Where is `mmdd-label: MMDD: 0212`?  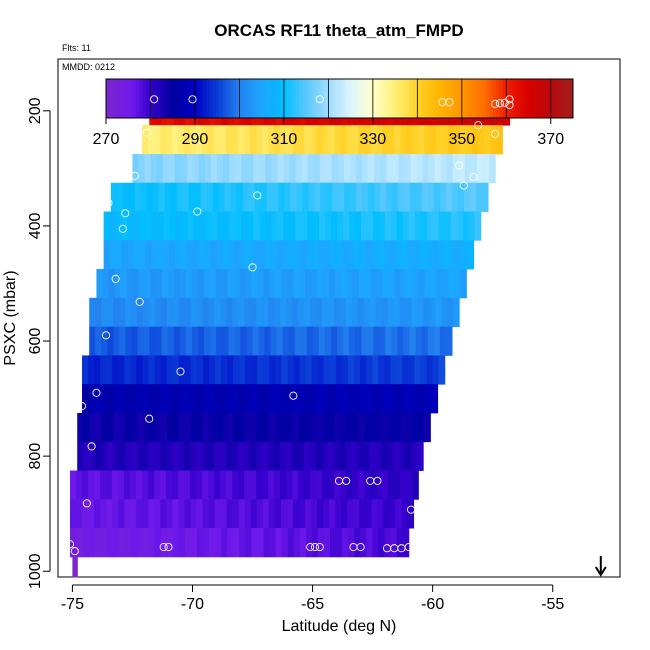 mmdd-label: MMDD: 0212 is located at coordinates (88, 67).